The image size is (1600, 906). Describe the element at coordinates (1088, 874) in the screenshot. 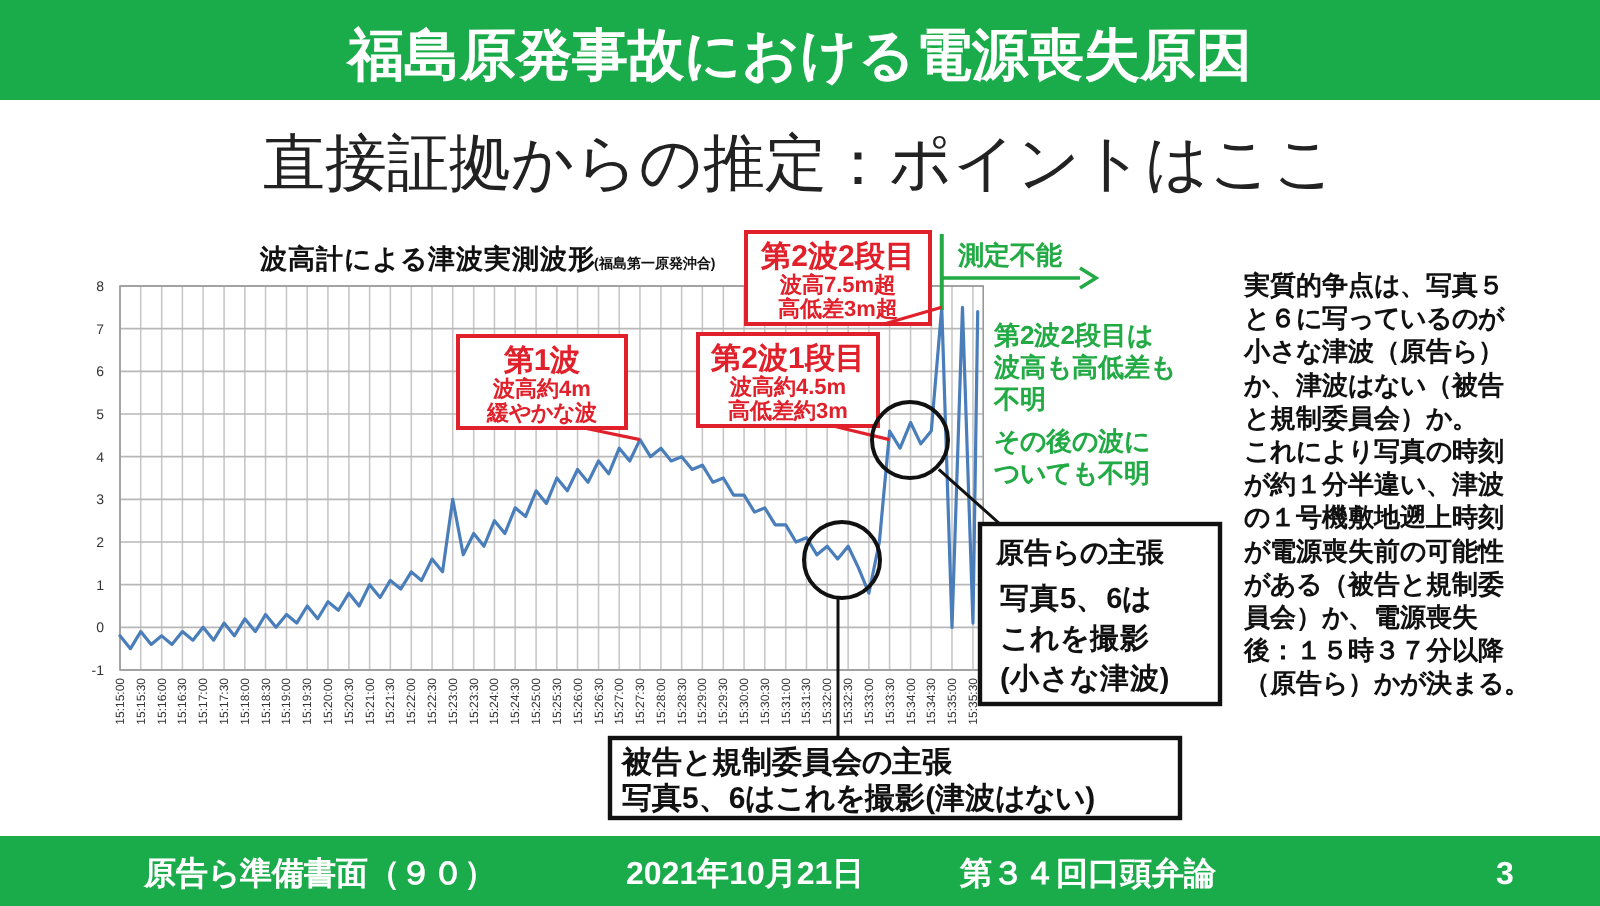

I see `text: 第３４回口頭弁論` at that location.